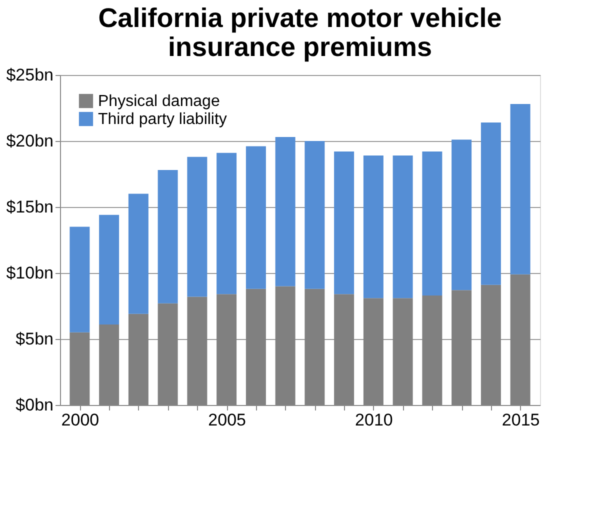 Image resolution: width=612 pixels, height=513 pixels. Describe the element at coordinates (30, 207) in the screenshot. I see `y-tick-label: $15bn` at that location.